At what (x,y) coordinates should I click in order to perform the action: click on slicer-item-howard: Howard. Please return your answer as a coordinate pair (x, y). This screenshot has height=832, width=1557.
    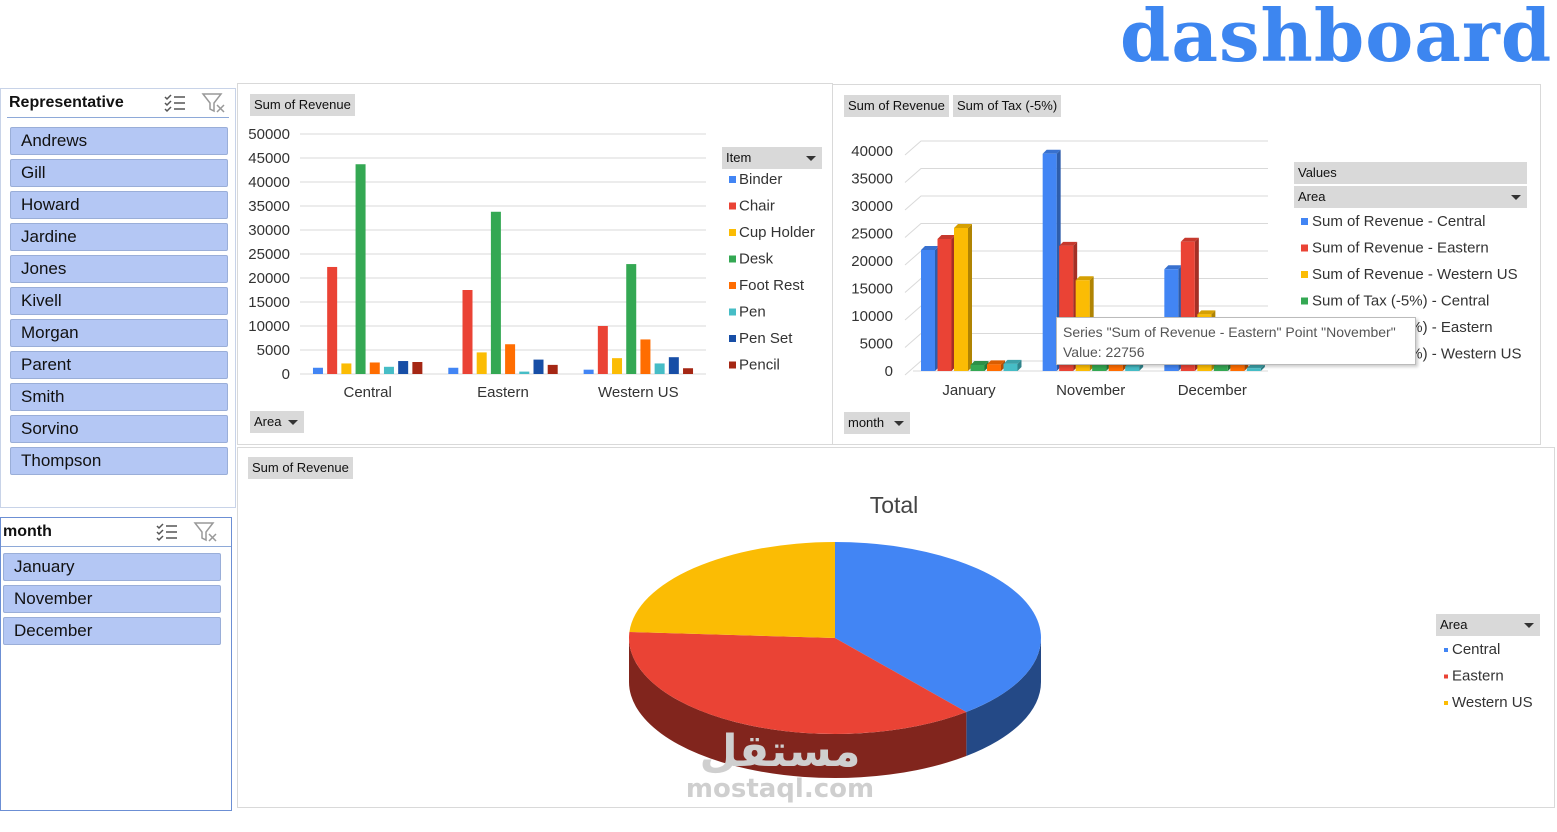
    Looking at the image, I should click on (119, 205).